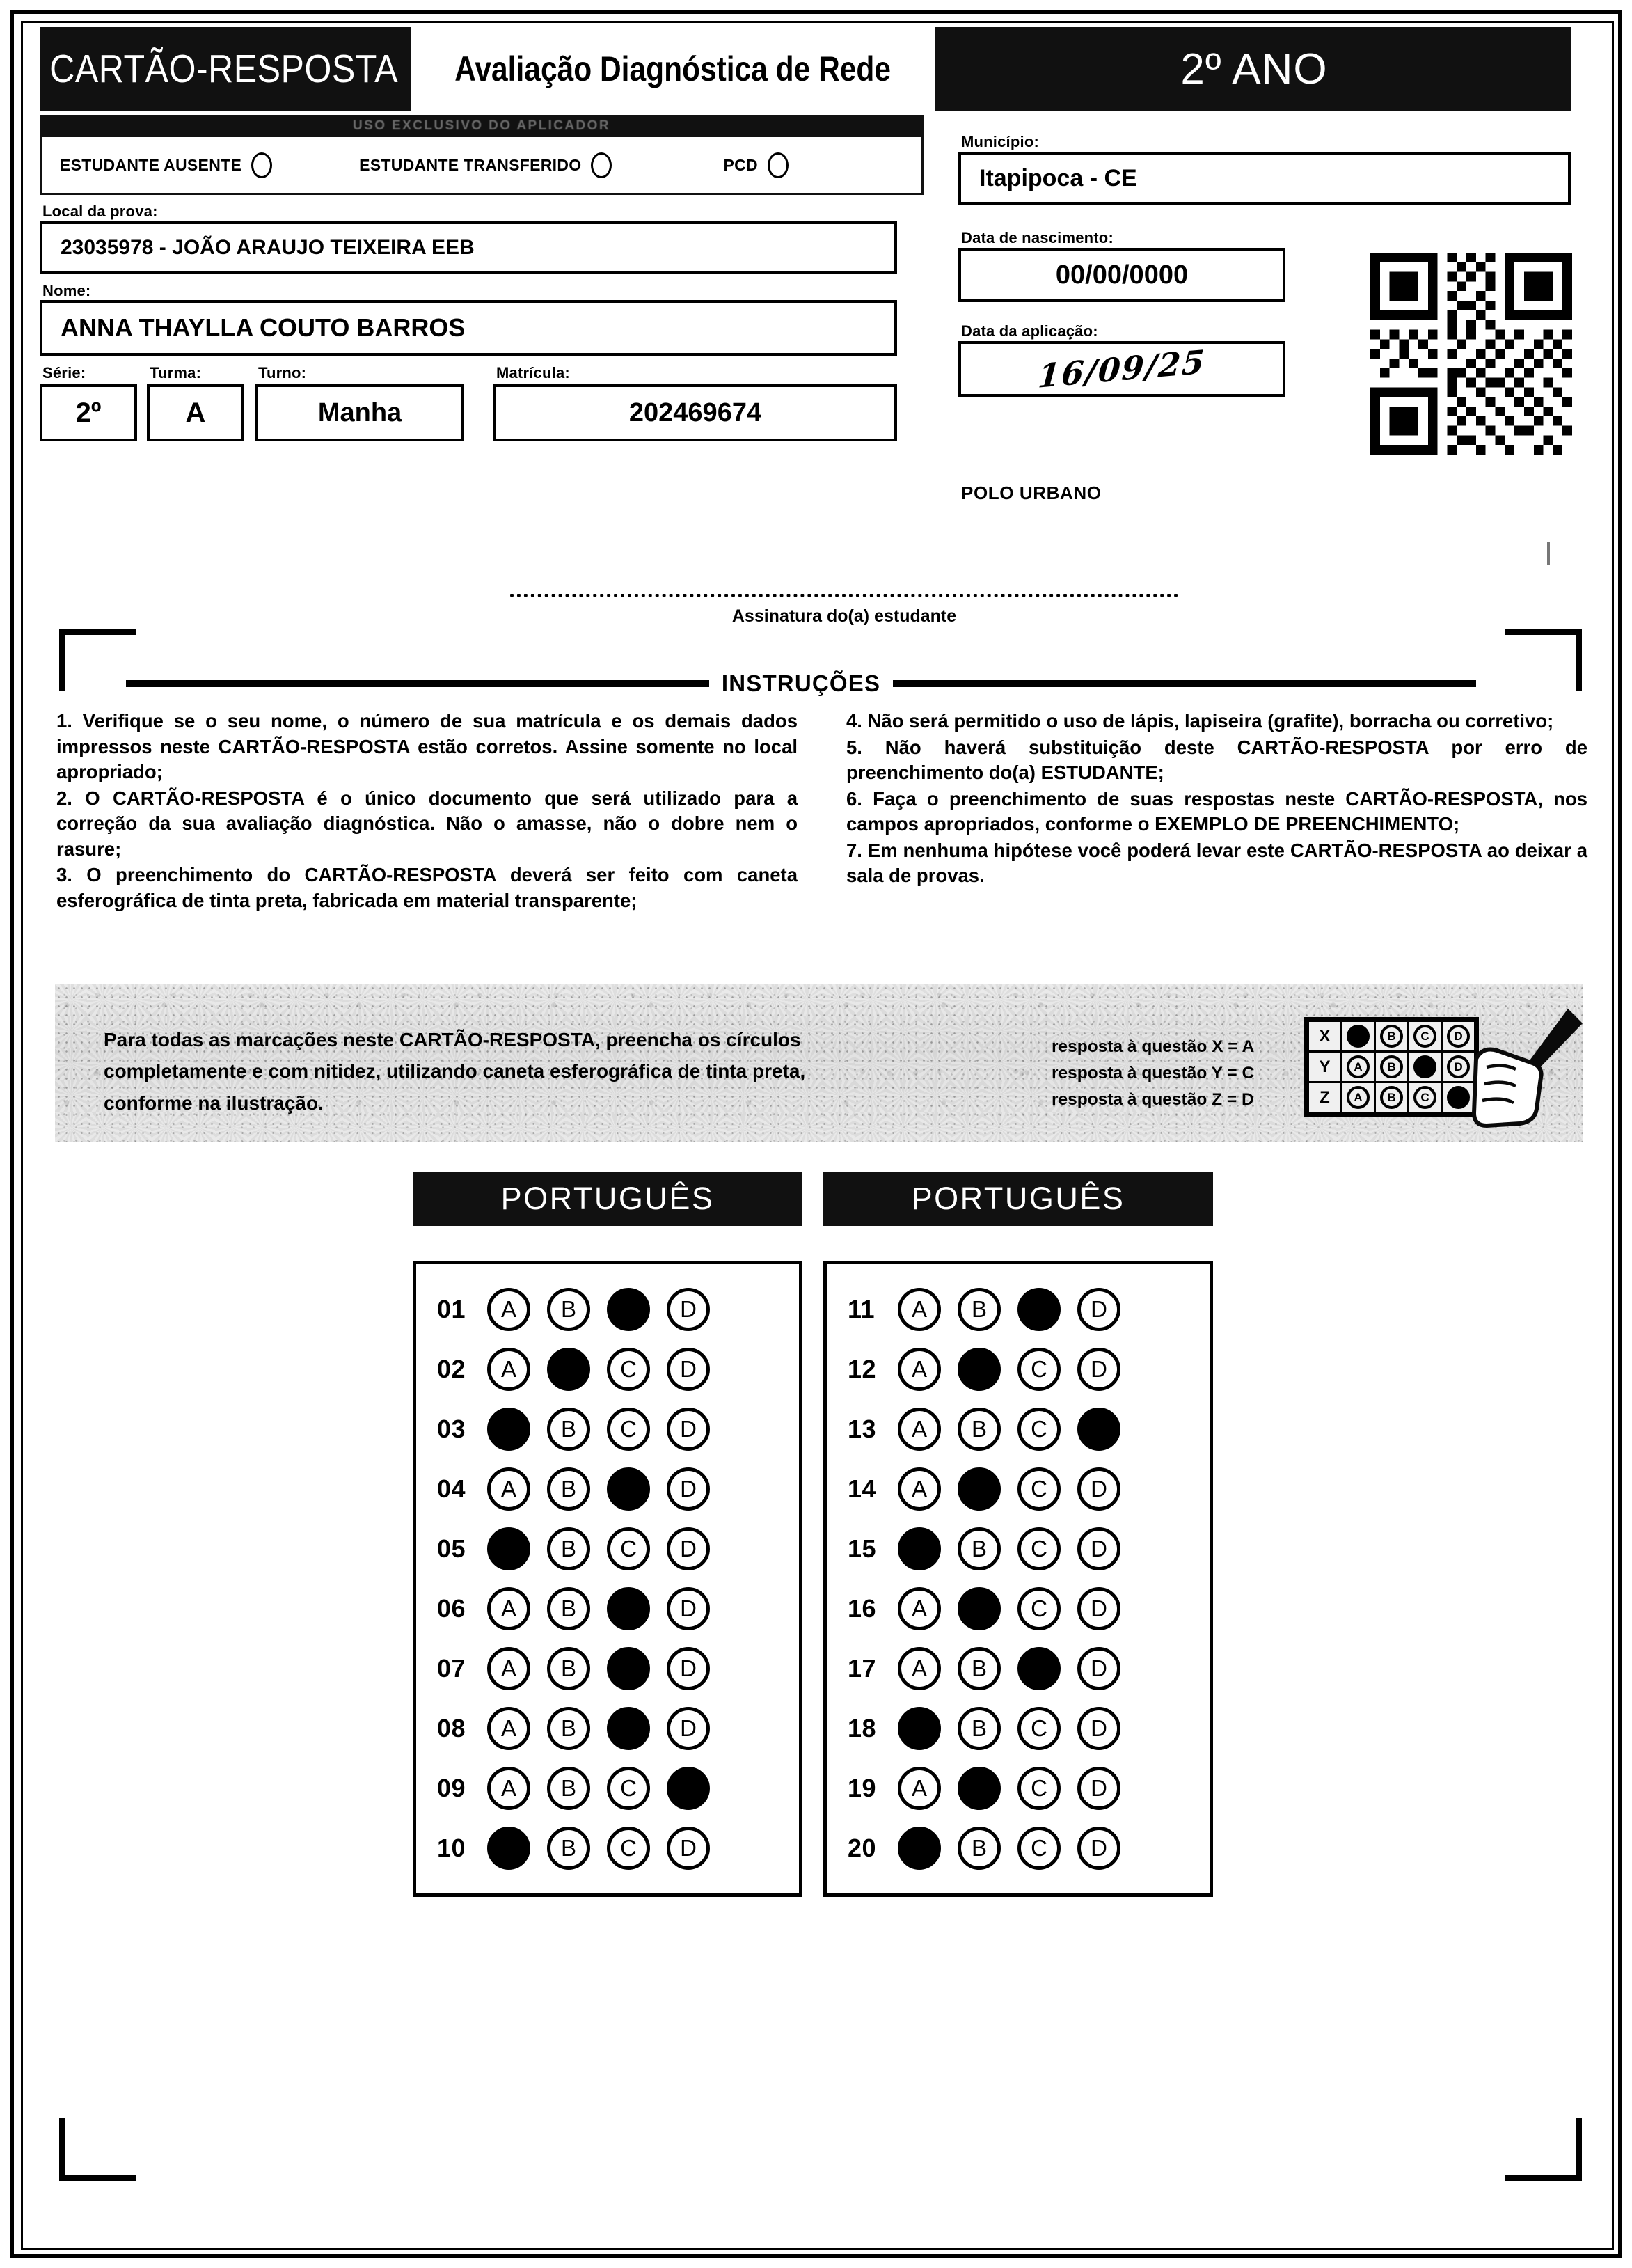 This screenshot has height=2268, width=1632. Describe the element at coordinates (844, 595) in the screenshot. I see `signature-line` at that location.